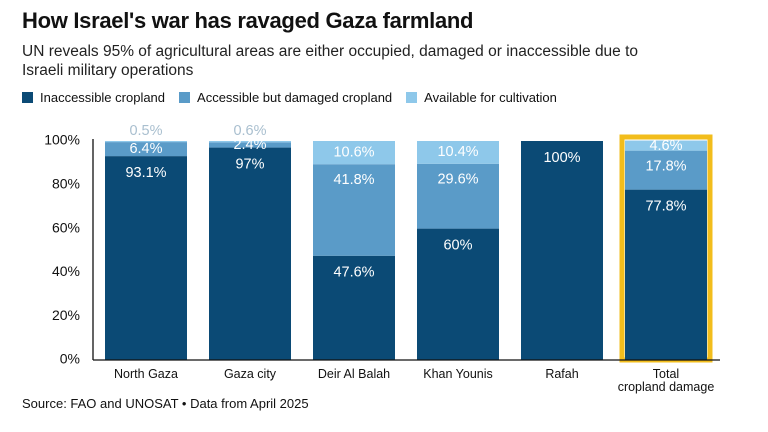 The width and height of the screenshot is (768, 432). I want to click on data-label-damaged: 2.4%, so click(249, 145).